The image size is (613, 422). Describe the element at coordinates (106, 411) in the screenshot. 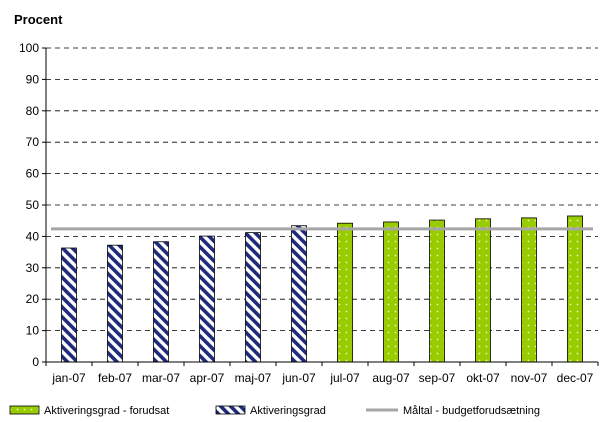

I see `legend-label-forudsat: Aktiveringsgrad - forudsat` at that location.